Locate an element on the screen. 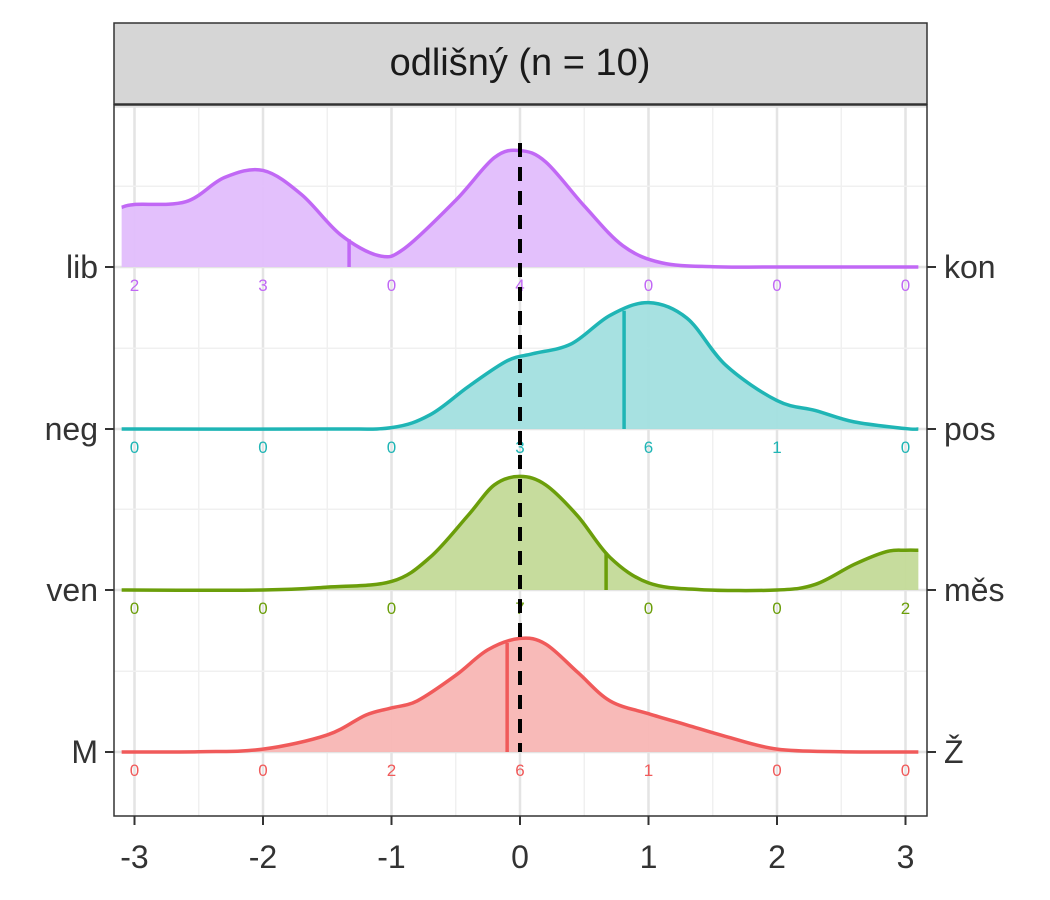 Image resolution: width=1050 pixels, height=900 pixels. x-tick-label: -2 is located at coordinates (263, 857).